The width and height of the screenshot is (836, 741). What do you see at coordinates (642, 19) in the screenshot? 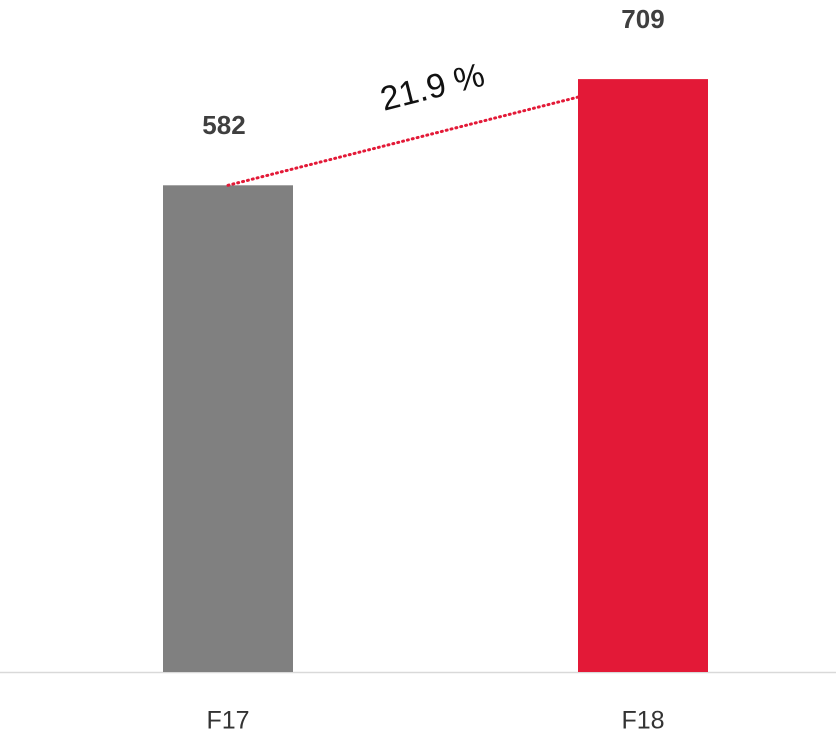
I see `data-label: 709` at bounding box center [642, 19].